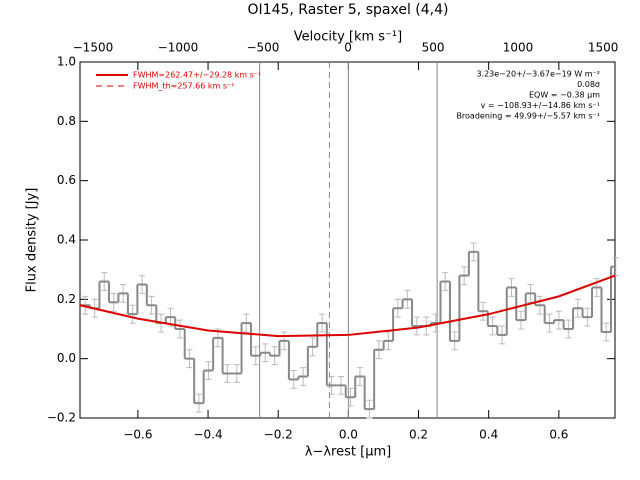 The height and width of the screenshot is (480, 640). Describe the element at coordinates (348, 452) in the screenshot. I see `x-axis-label: λ−λrest [μm]` at that location.